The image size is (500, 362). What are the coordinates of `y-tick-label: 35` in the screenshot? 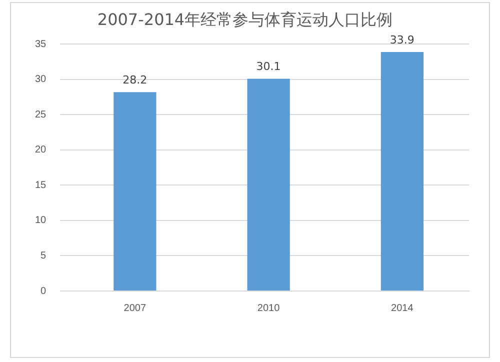 It's located at (41, 44).